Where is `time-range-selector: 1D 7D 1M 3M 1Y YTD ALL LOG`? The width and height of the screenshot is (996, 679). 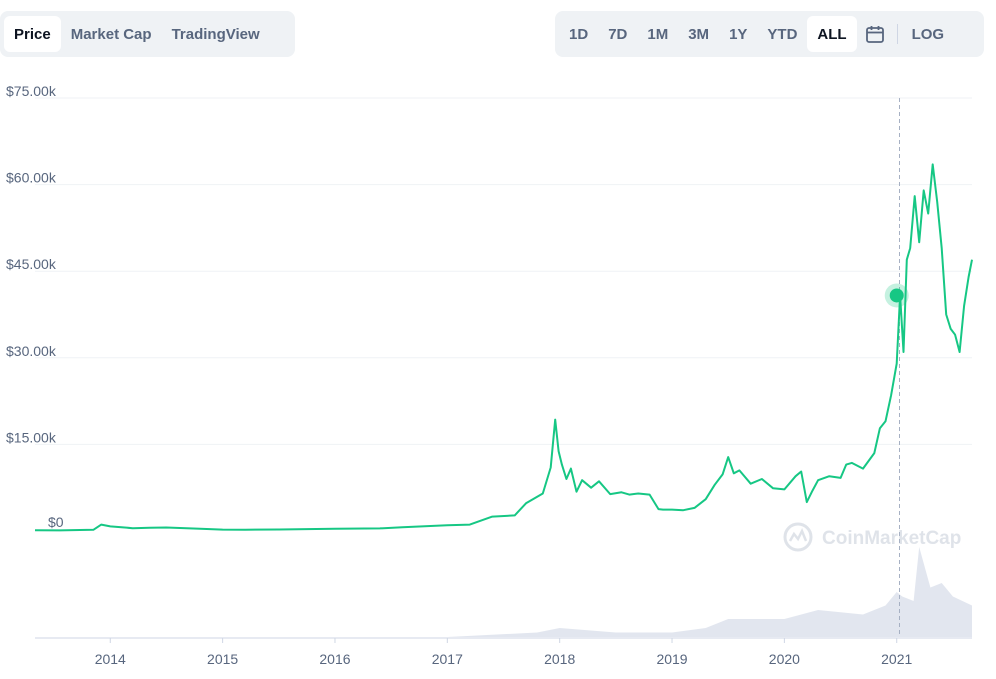
time-range-selector: 1D 7D 1M 3M 1Y YTD ALL LOG is located at coordinates (769, 34).